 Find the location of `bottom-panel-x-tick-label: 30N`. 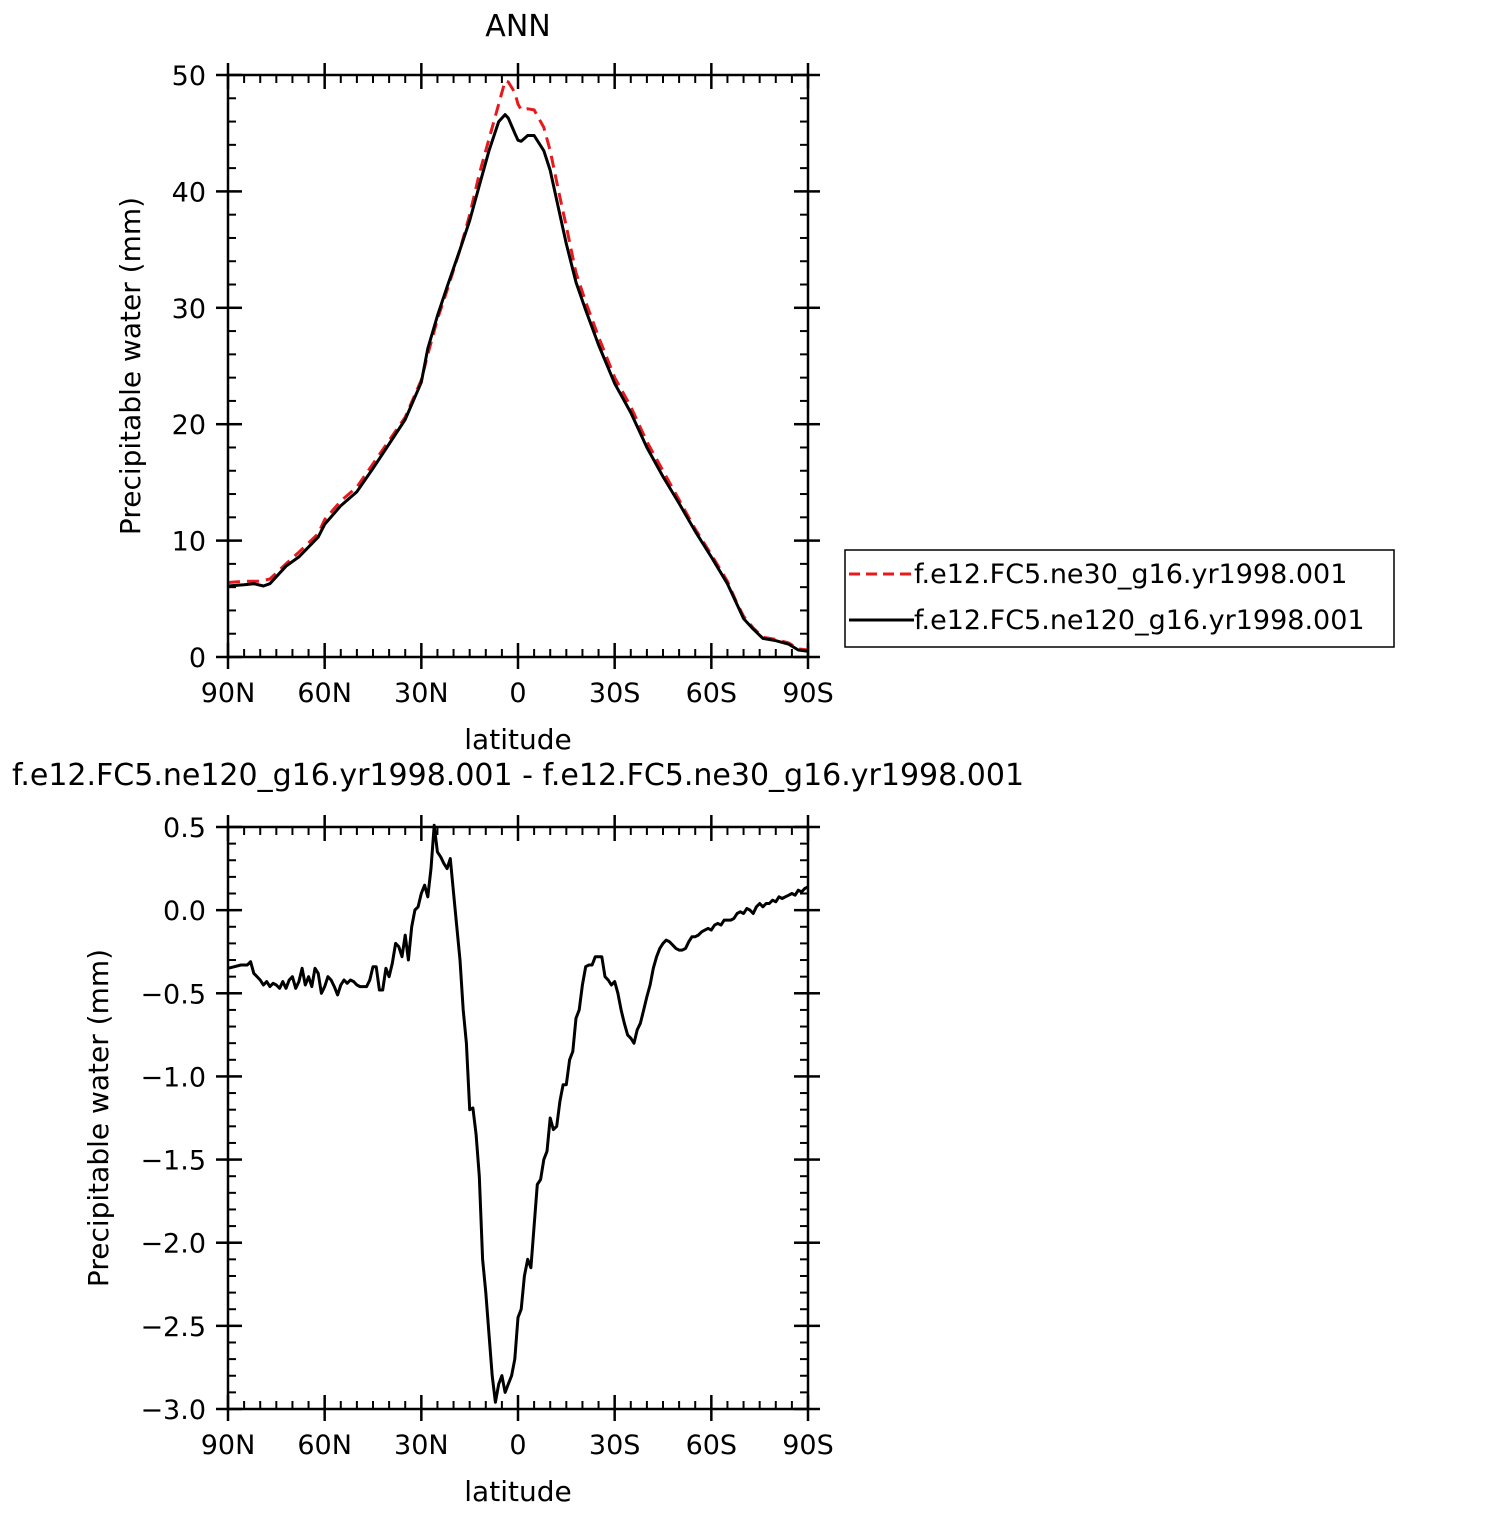

bottom-panel-x-tick-label: 30N is located at coordinates (421, 1445).